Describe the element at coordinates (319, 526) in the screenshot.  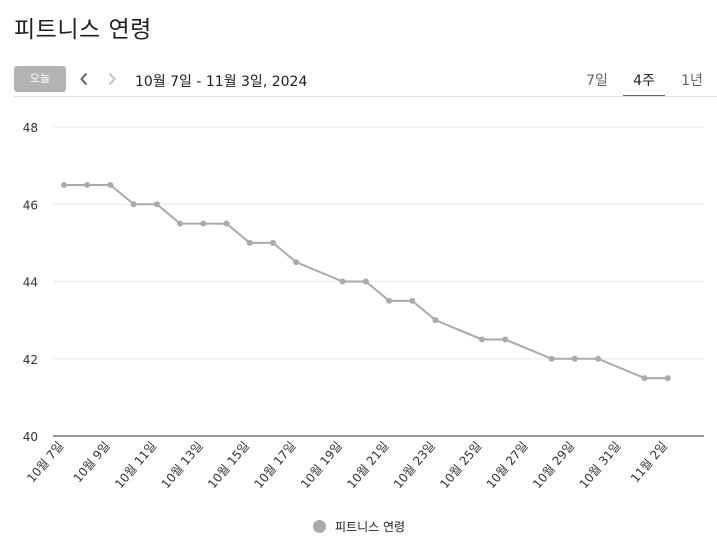
I see `legend-marker` at that location.